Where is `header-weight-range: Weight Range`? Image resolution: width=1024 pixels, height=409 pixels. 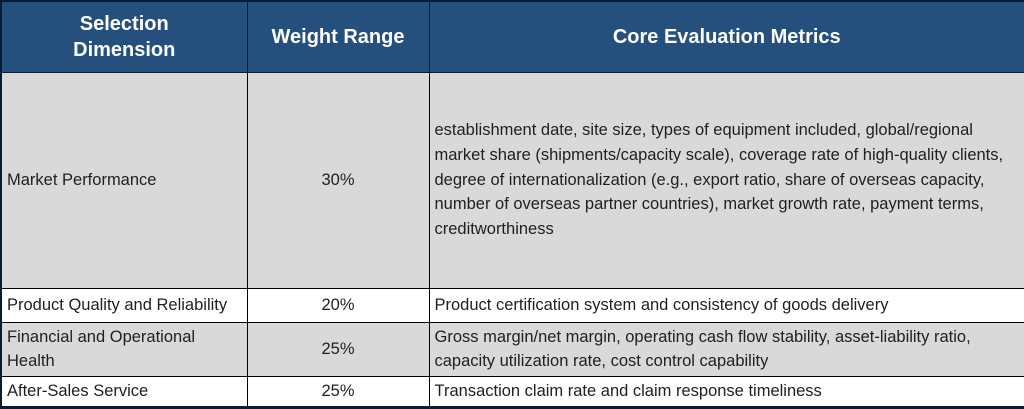 header-weight-range: Weight Range is located at coordinates (338, 36).